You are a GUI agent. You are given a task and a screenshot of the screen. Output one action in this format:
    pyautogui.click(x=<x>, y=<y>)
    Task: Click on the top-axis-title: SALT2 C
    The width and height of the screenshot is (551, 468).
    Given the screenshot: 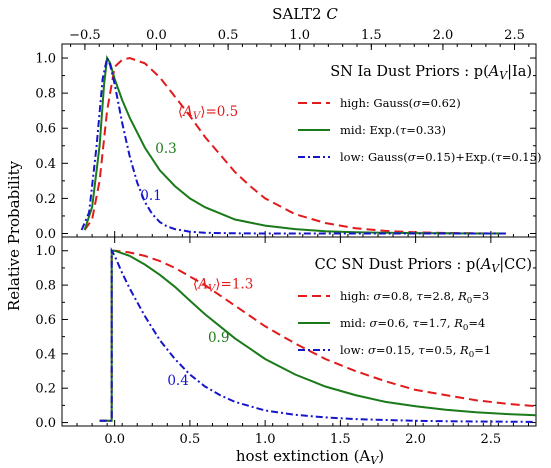 What is the action you would take?
    pyautogui.click(x=305, y=14)
    